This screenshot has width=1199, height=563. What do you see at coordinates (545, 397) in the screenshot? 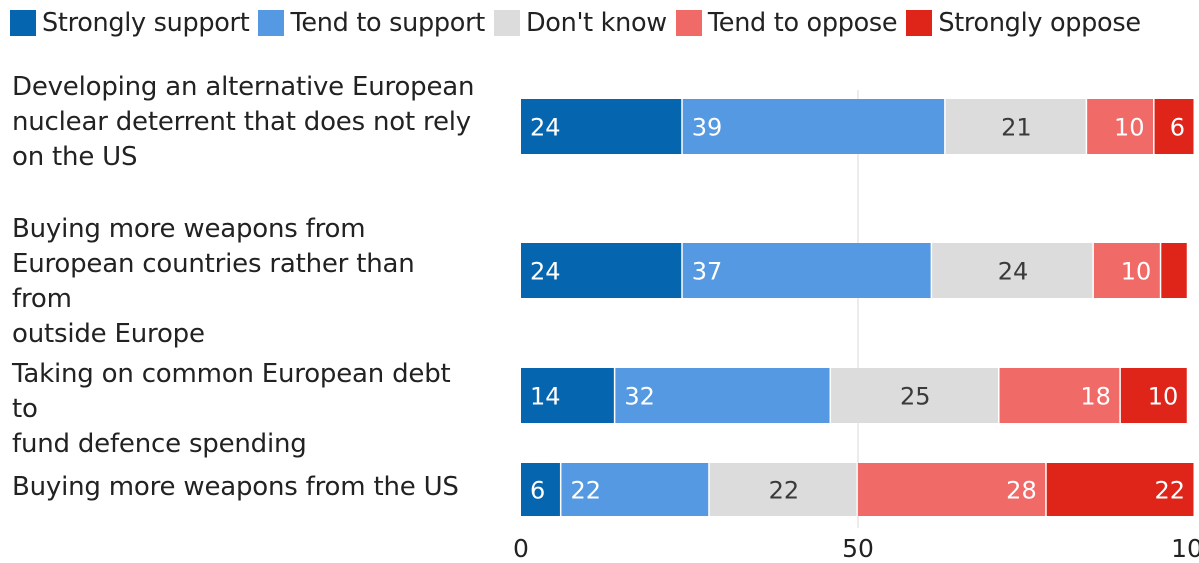
I see `data-label: 14` at bounding box center [545, 397].